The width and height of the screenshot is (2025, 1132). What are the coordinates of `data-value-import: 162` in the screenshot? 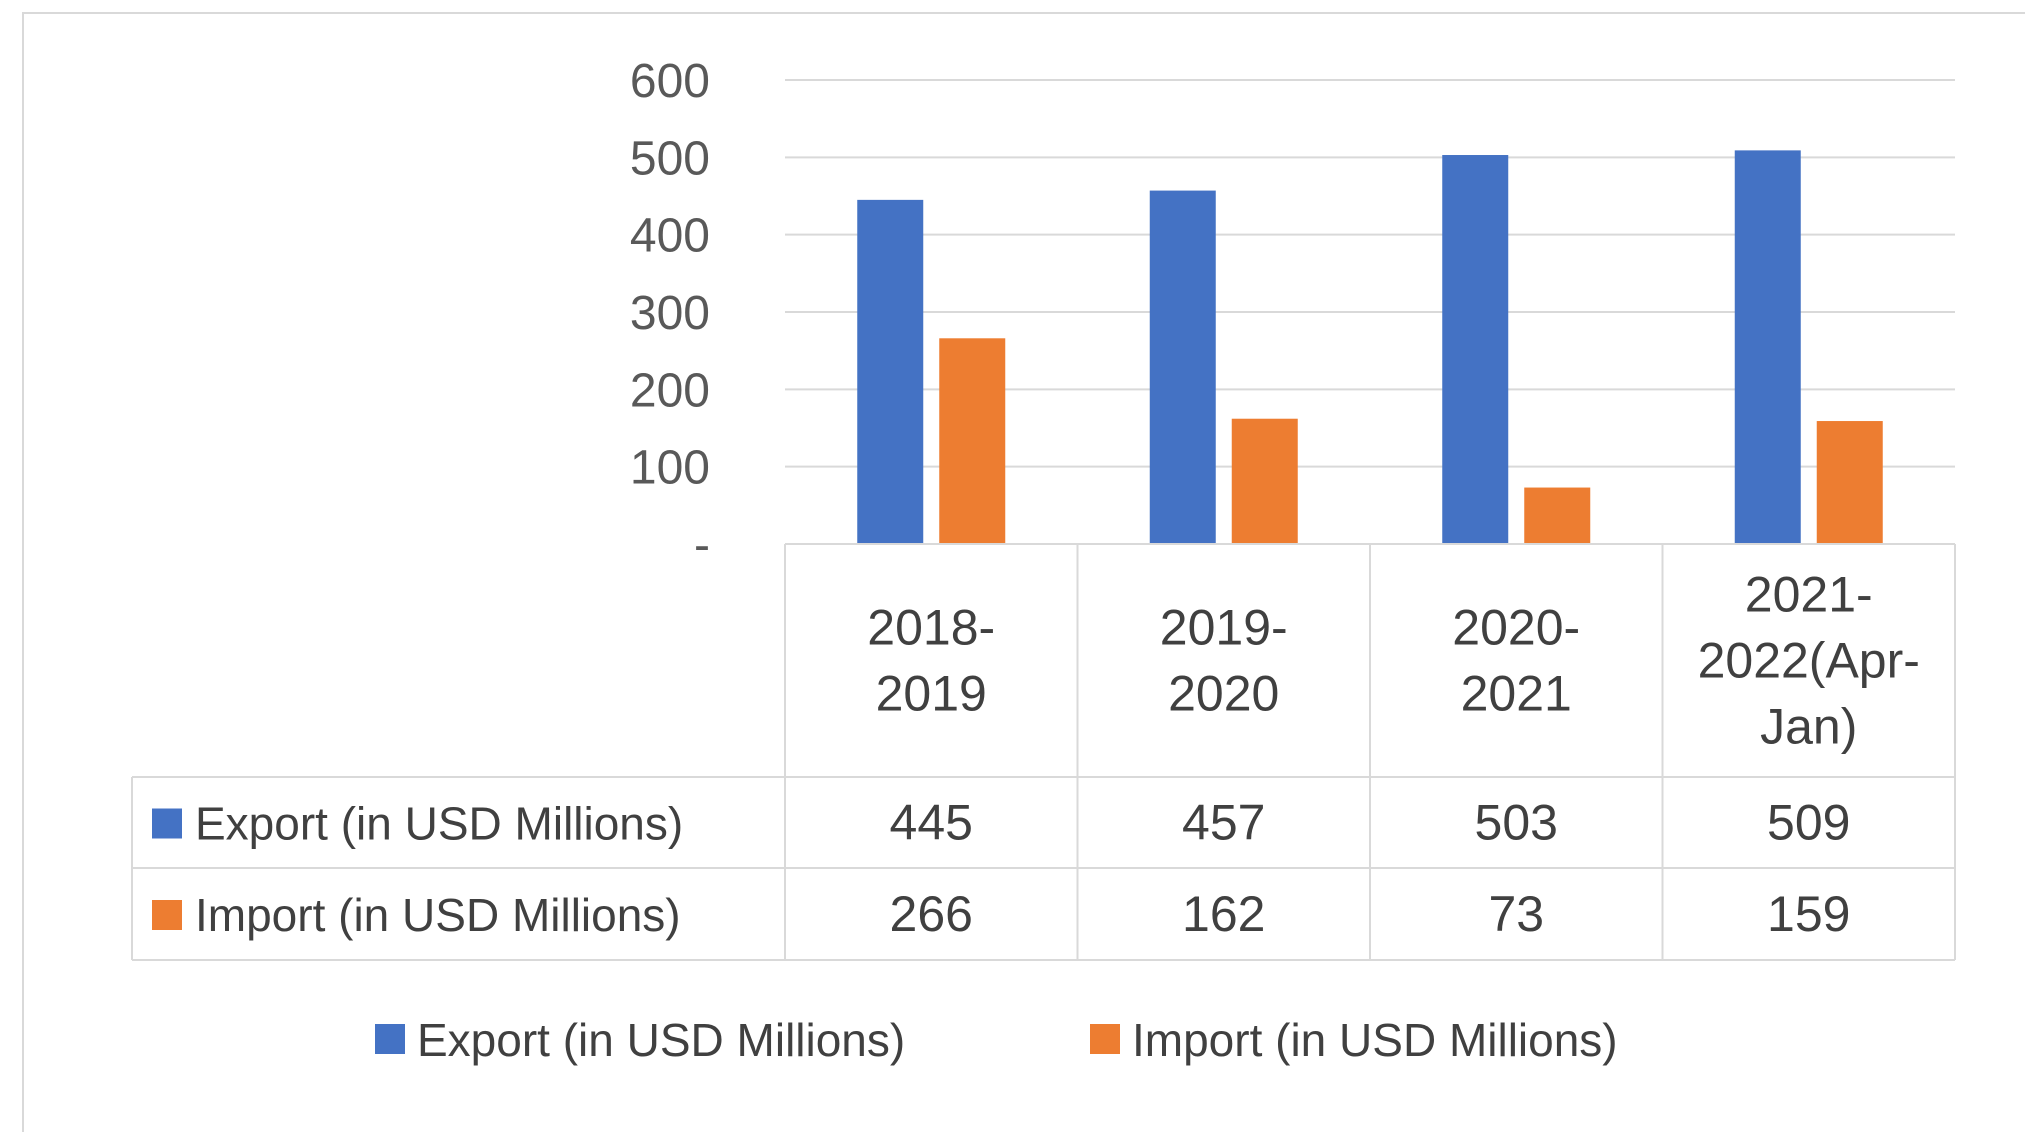 It's located at (1223, 914).